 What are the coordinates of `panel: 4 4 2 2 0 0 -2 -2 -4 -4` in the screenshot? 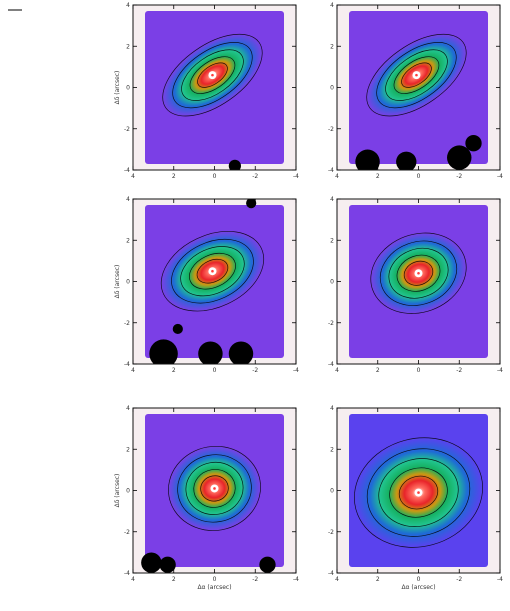 It's located at (415, 91).